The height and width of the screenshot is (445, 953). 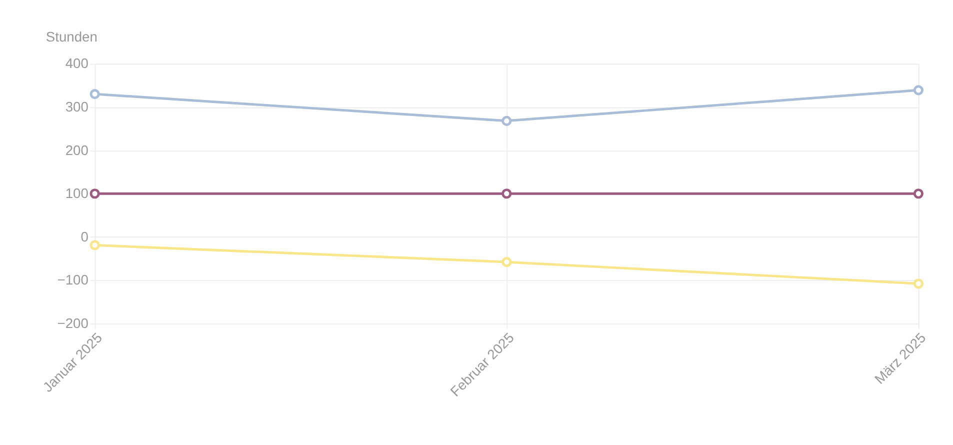 I want to click on y-tick-label: 300, so click(x=77, y=106).